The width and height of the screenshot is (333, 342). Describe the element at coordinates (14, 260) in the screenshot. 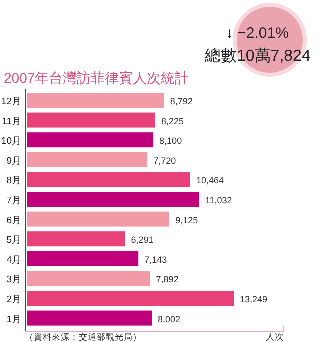

I see `y-tick-label: 4月` at that location.